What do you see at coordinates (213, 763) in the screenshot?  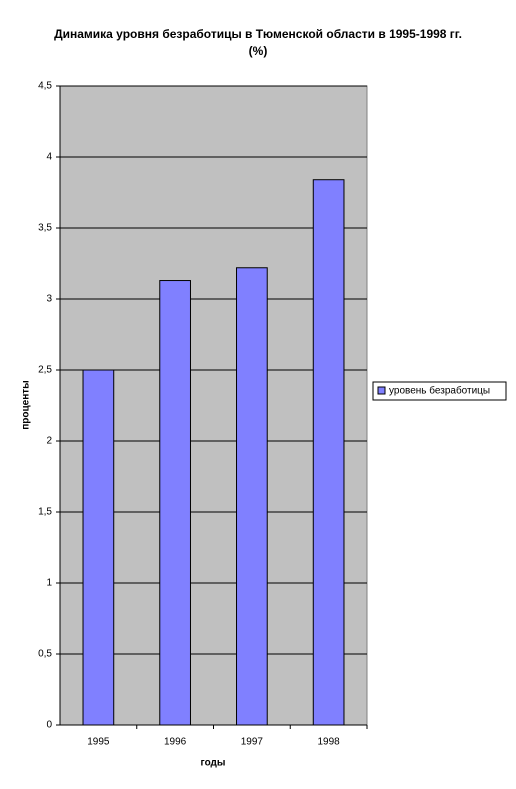 I see `x-axis-label: годы` at bounding box center [213, 763].